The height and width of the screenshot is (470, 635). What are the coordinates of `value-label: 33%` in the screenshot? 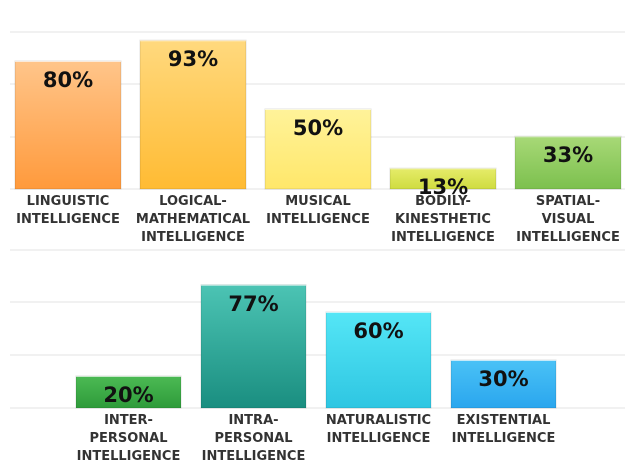 It's located at (568, 155).